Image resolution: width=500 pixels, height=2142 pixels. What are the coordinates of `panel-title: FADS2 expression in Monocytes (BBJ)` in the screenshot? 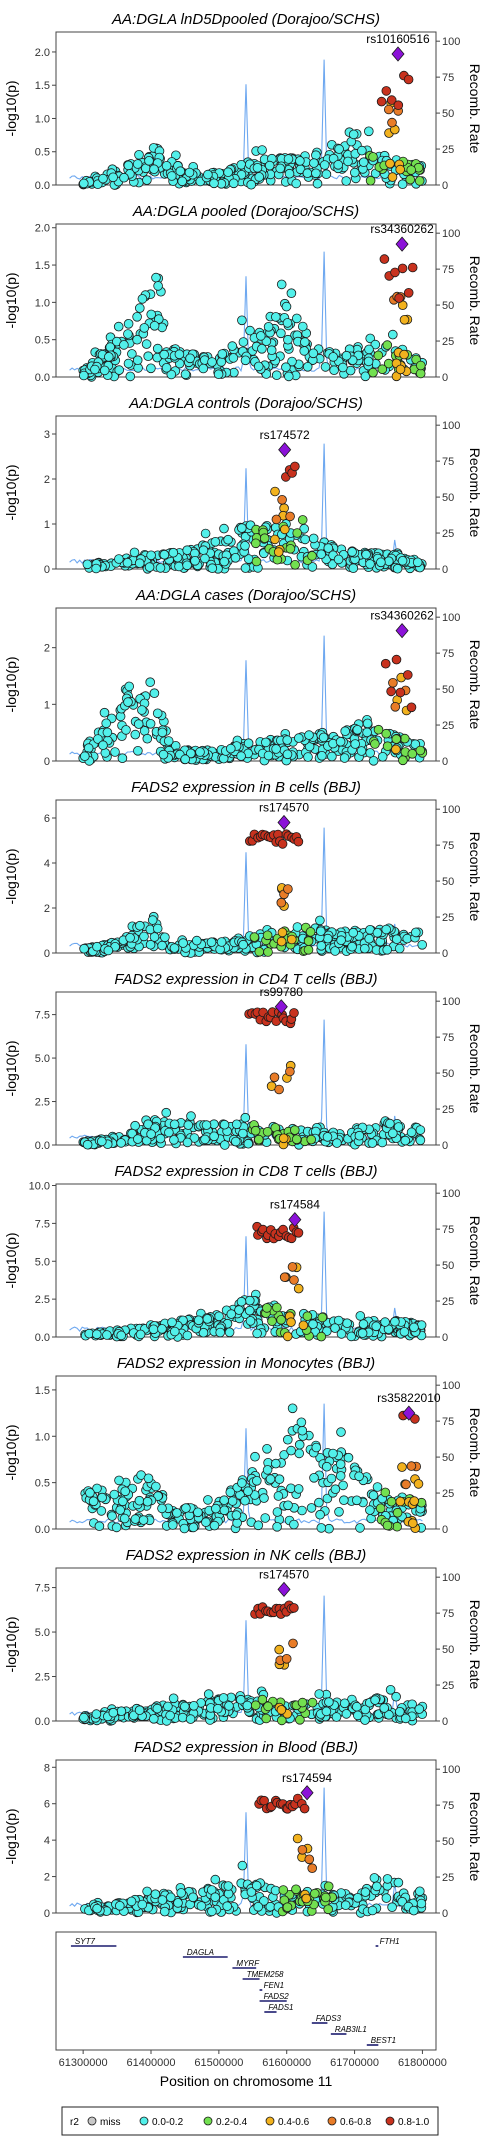 It's located at (246, 1363).